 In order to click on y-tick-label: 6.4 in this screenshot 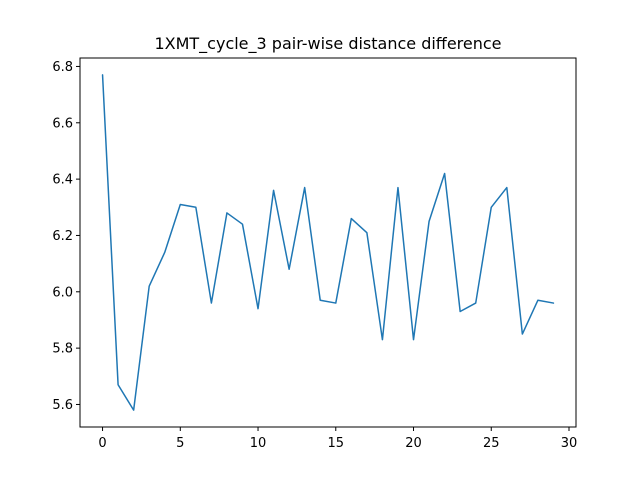, I will do `click(62, 180)`.